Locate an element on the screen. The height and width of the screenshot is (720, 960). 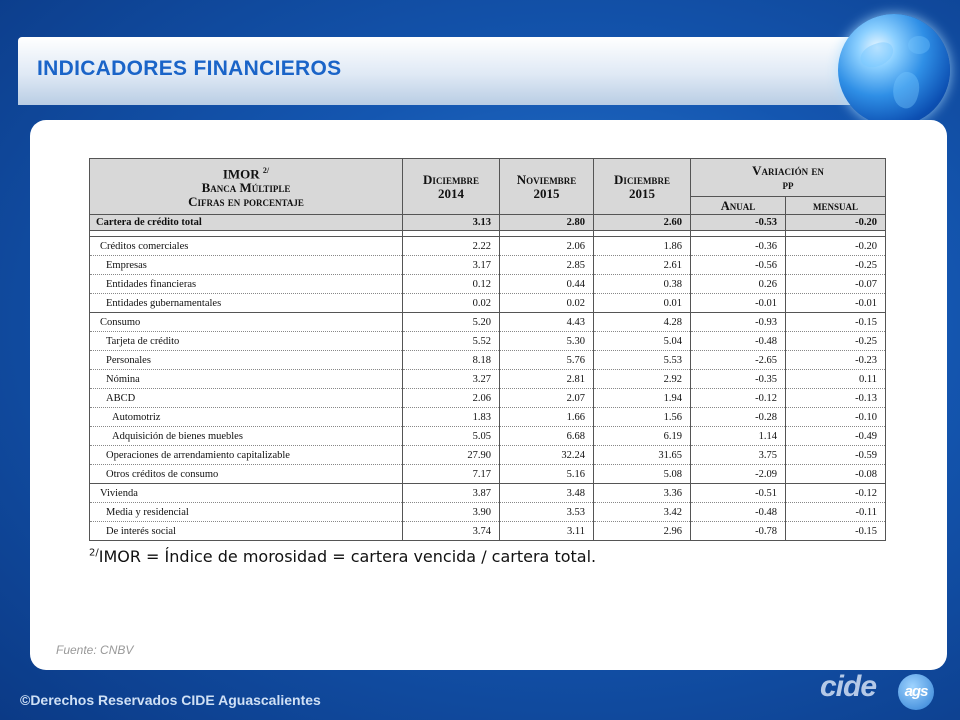
cell: 0.12 is located at coordinates (451, 284).